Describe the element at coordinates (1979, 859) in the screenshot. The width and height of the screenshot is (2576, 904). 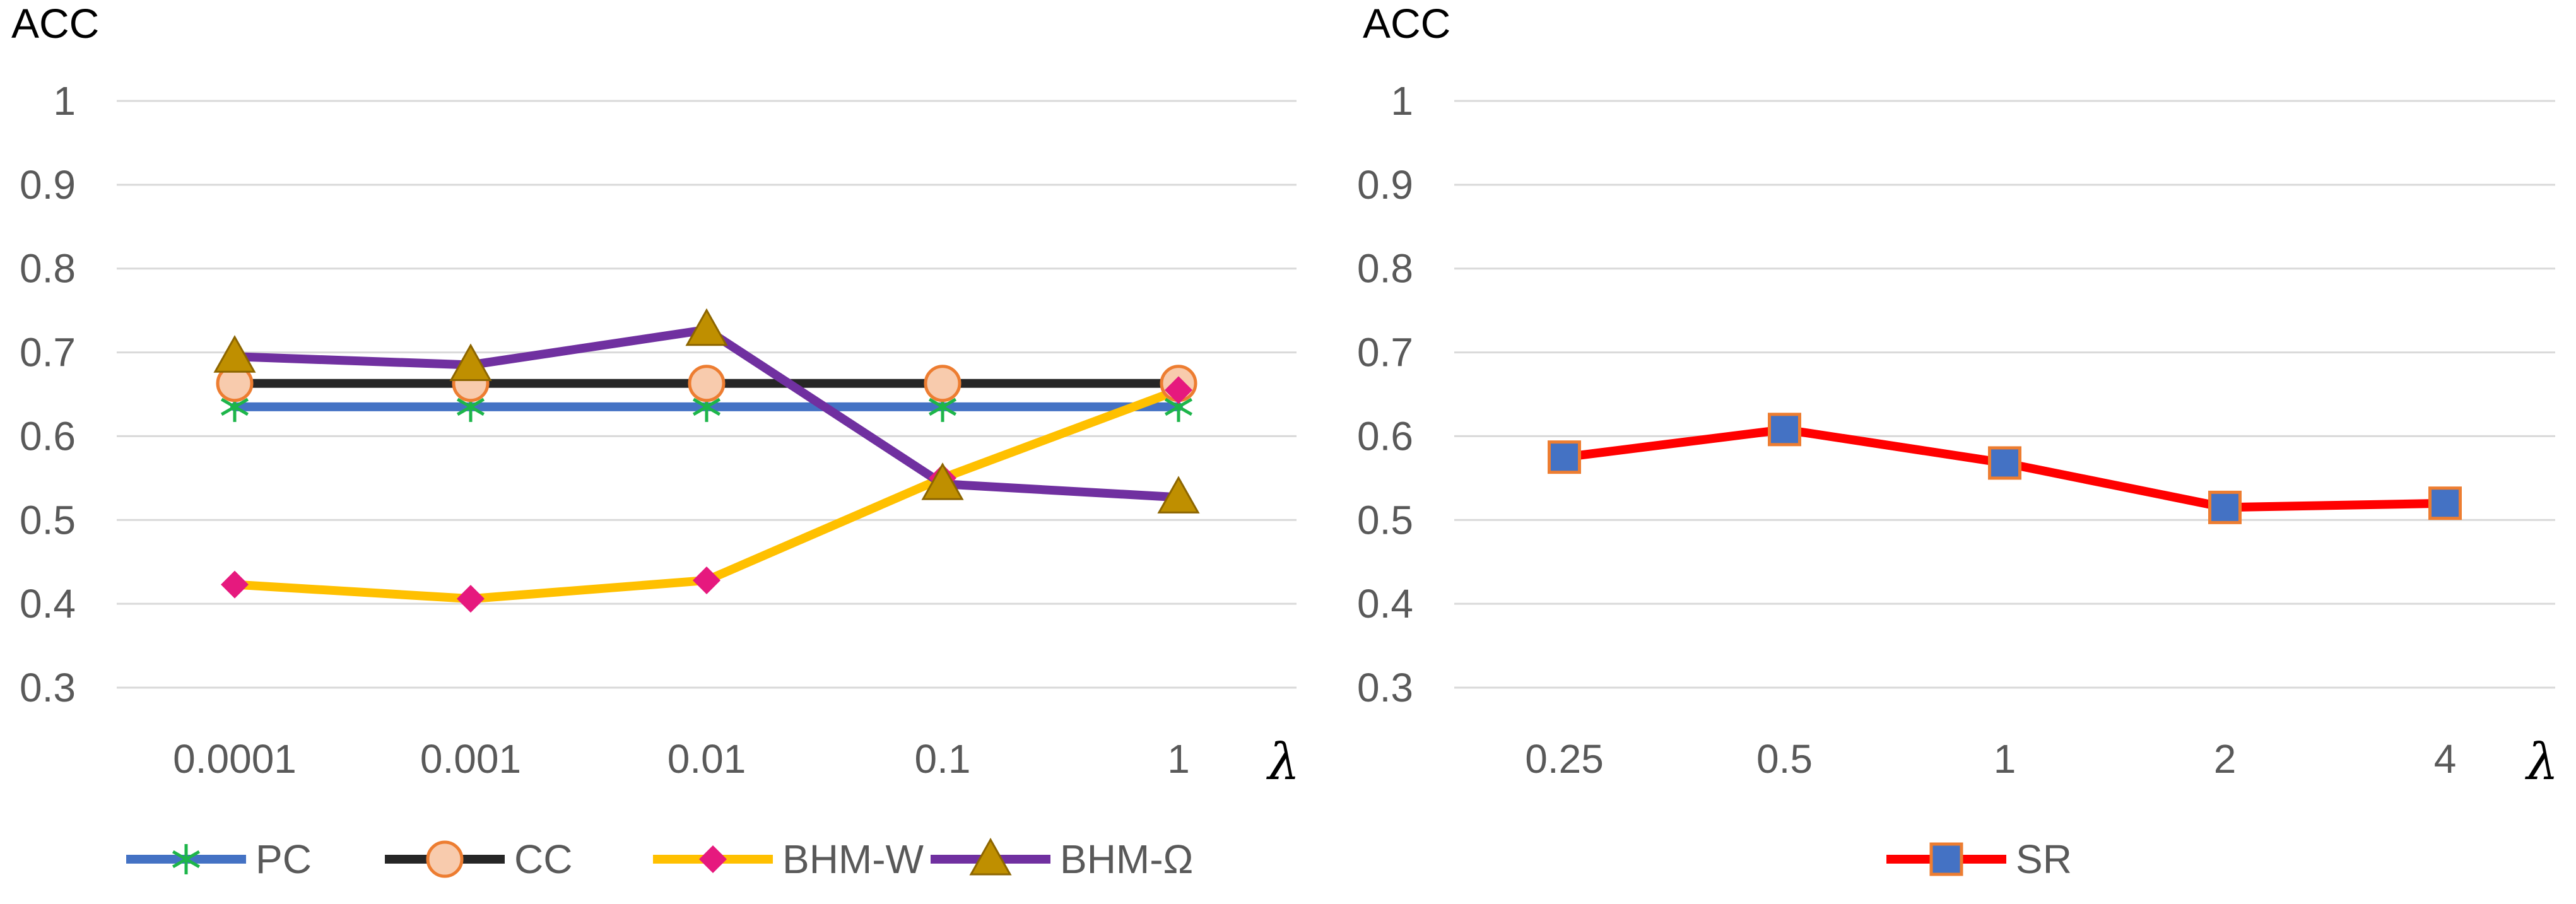
I see `legend-item: SR` at that location.